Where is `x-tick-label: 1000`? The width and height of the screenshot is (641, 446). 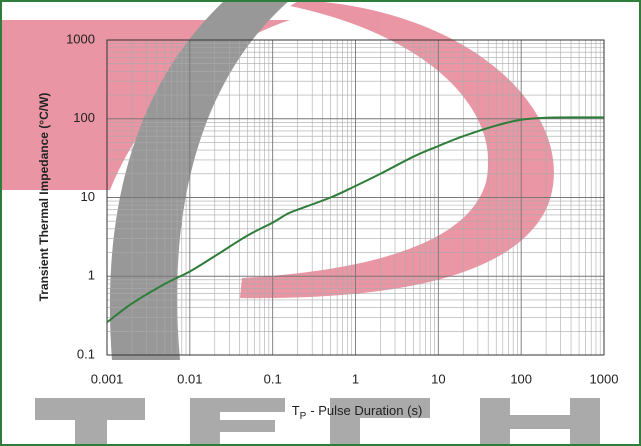
x-tick-label: 1000 is located at coordinates (604, 378).